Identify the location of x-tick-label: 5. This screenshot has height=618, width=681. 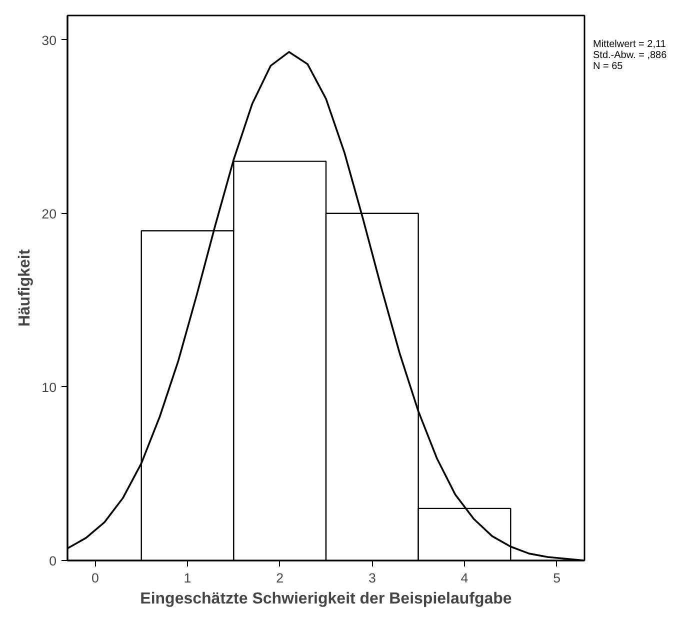
(557, 578).